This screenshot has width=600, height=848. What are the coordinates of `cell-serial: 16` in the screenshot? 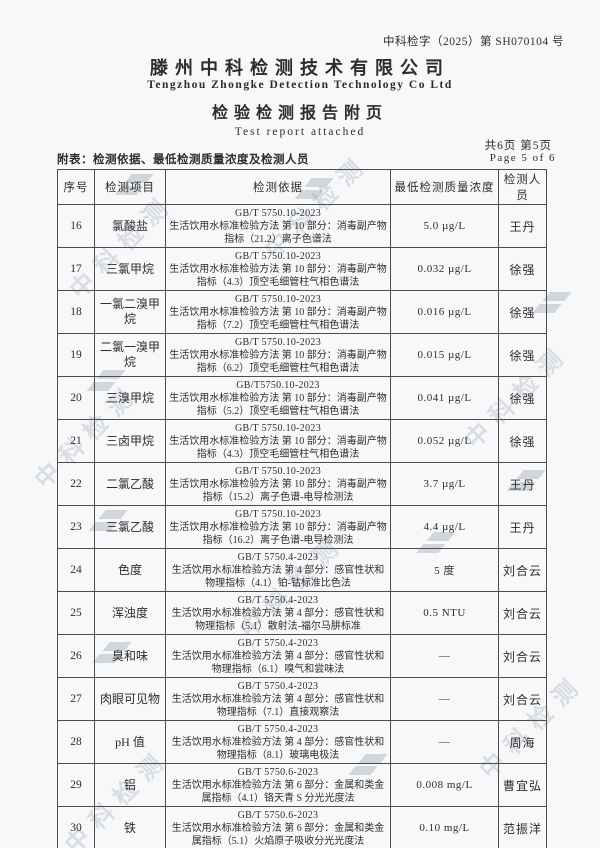 It's located at (76, 226).